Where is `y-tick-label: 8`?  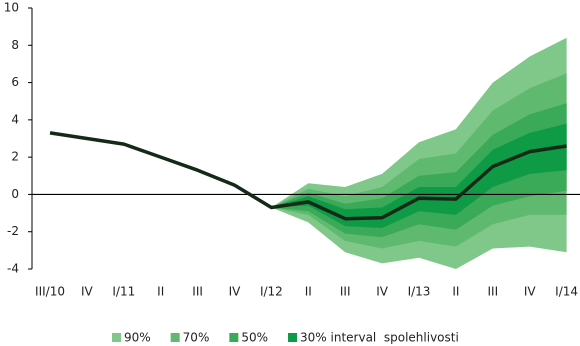
y-tick-label: 8 is located at coordinates (15, 45).